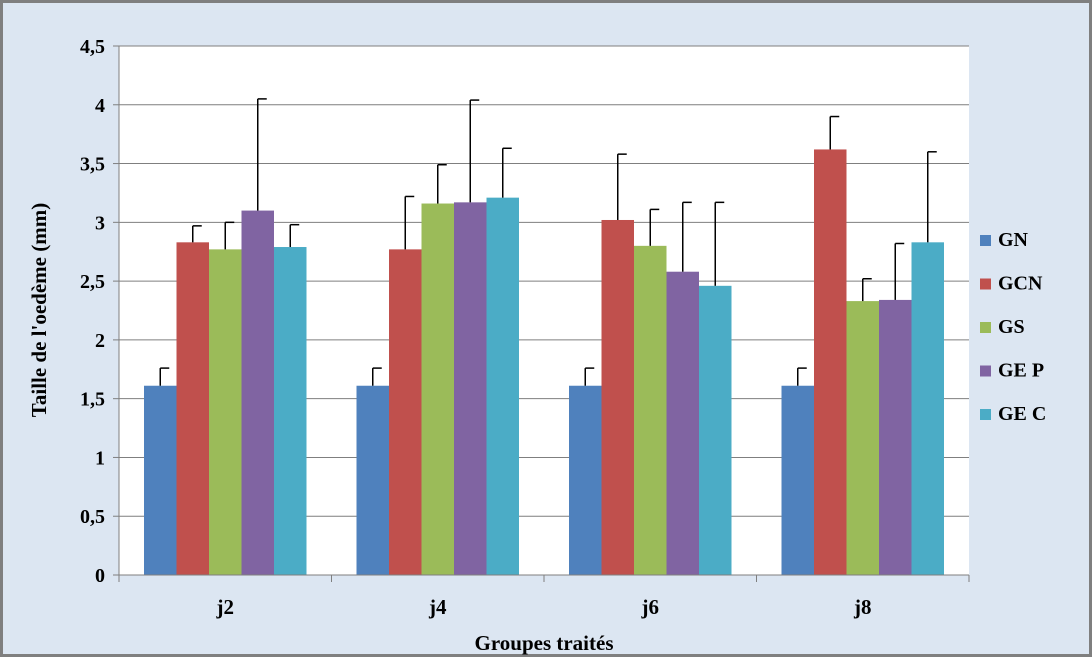 The image size is (1092, 662). Describe the element at coordinates (585, 480) in the screenshot. I see `bar-gn-j6` at that location.